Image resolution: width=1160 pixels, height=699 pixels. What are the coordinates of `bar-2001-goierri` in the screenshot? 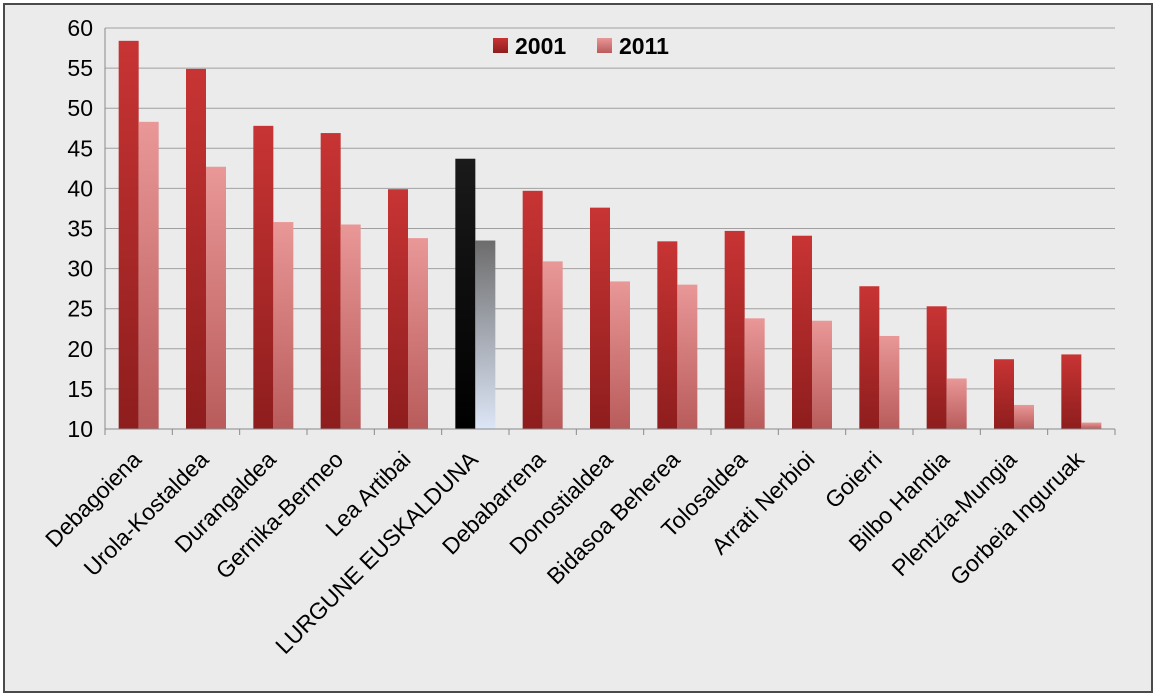 It's located at (869, 357).